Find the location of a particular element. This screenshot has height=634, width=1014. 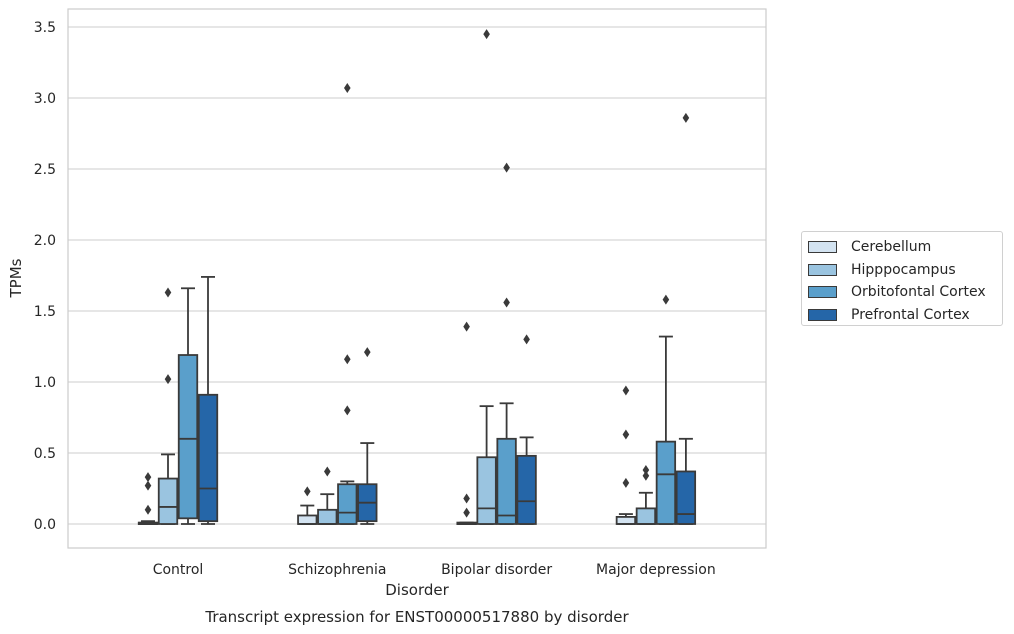

legend-label: Hipppocampus is located at coordinates (903, 269).